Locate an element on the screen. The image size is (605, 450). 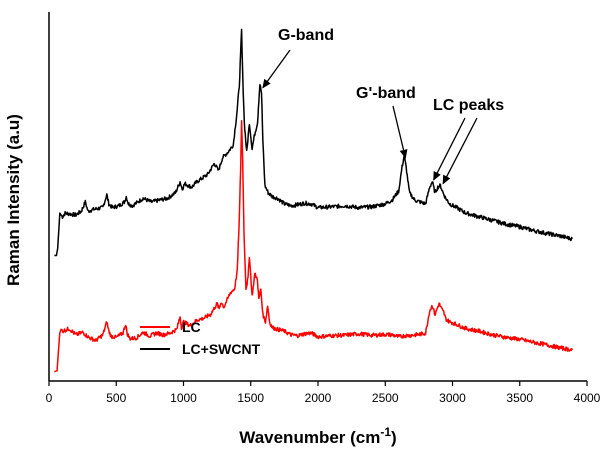
annotation-lc-peaks: LC peaks is located at coordinates (468, 105).